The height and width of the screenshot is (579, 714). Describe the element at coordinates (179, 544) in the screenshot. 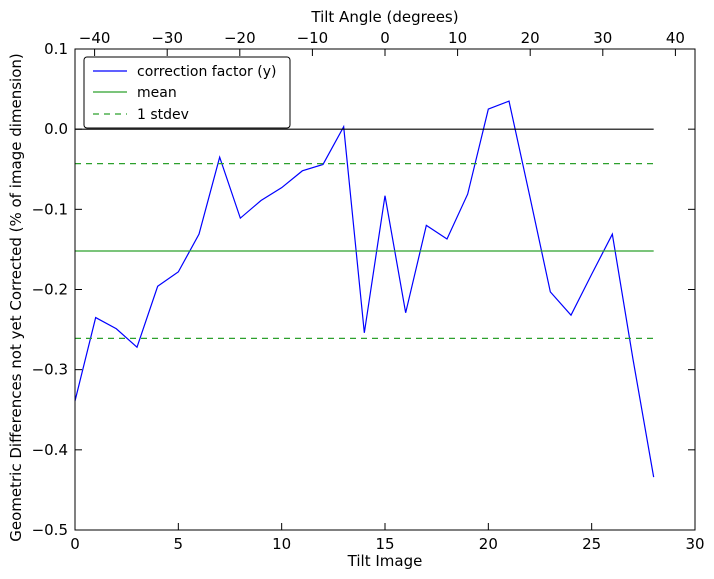

I see `x-tick-label: 5` at that location.